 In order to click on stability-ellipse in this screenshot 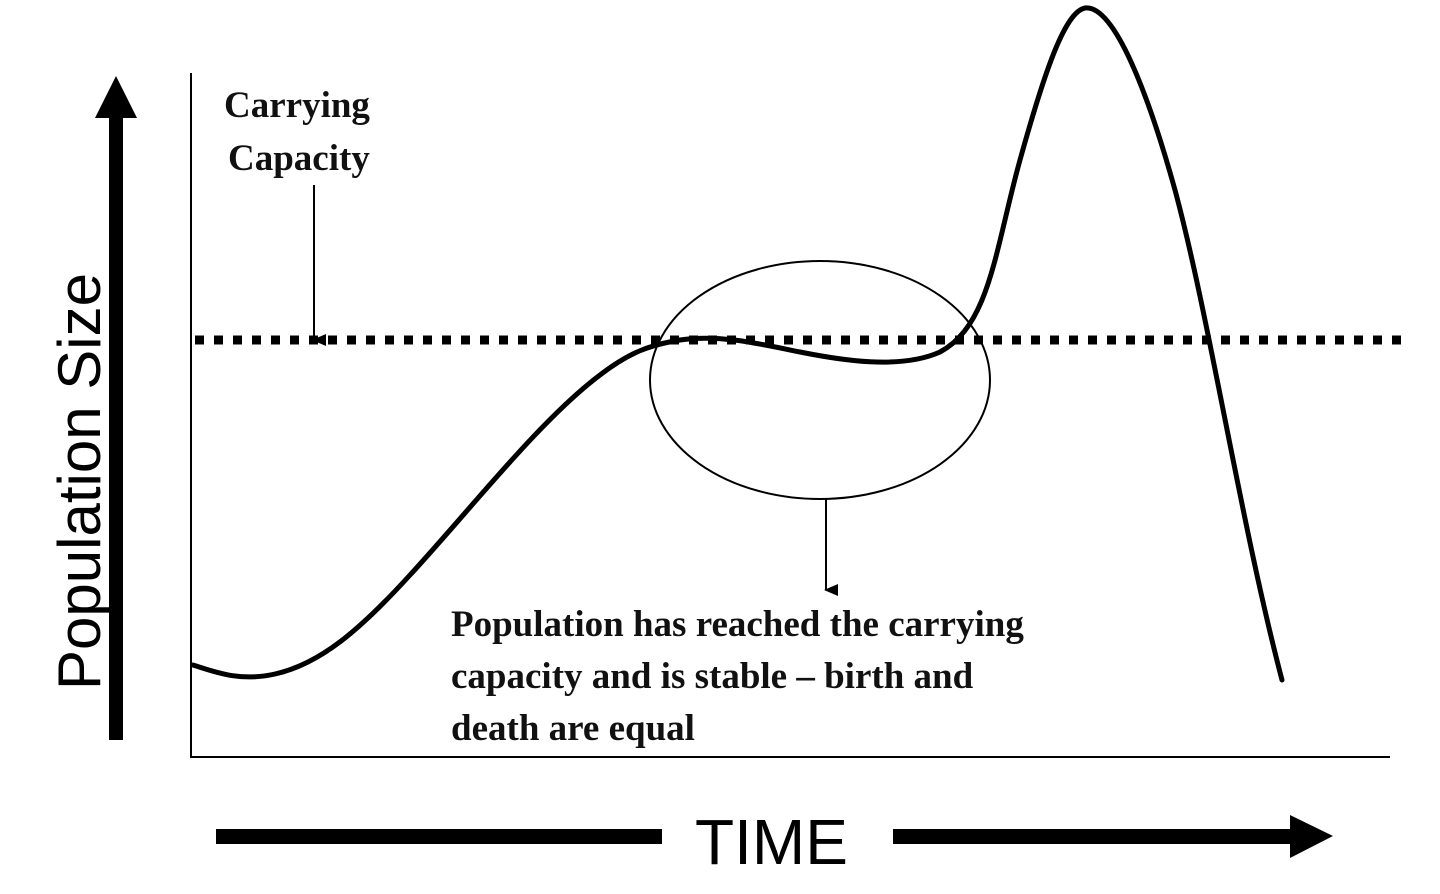, I will do `click(820, 380)`.